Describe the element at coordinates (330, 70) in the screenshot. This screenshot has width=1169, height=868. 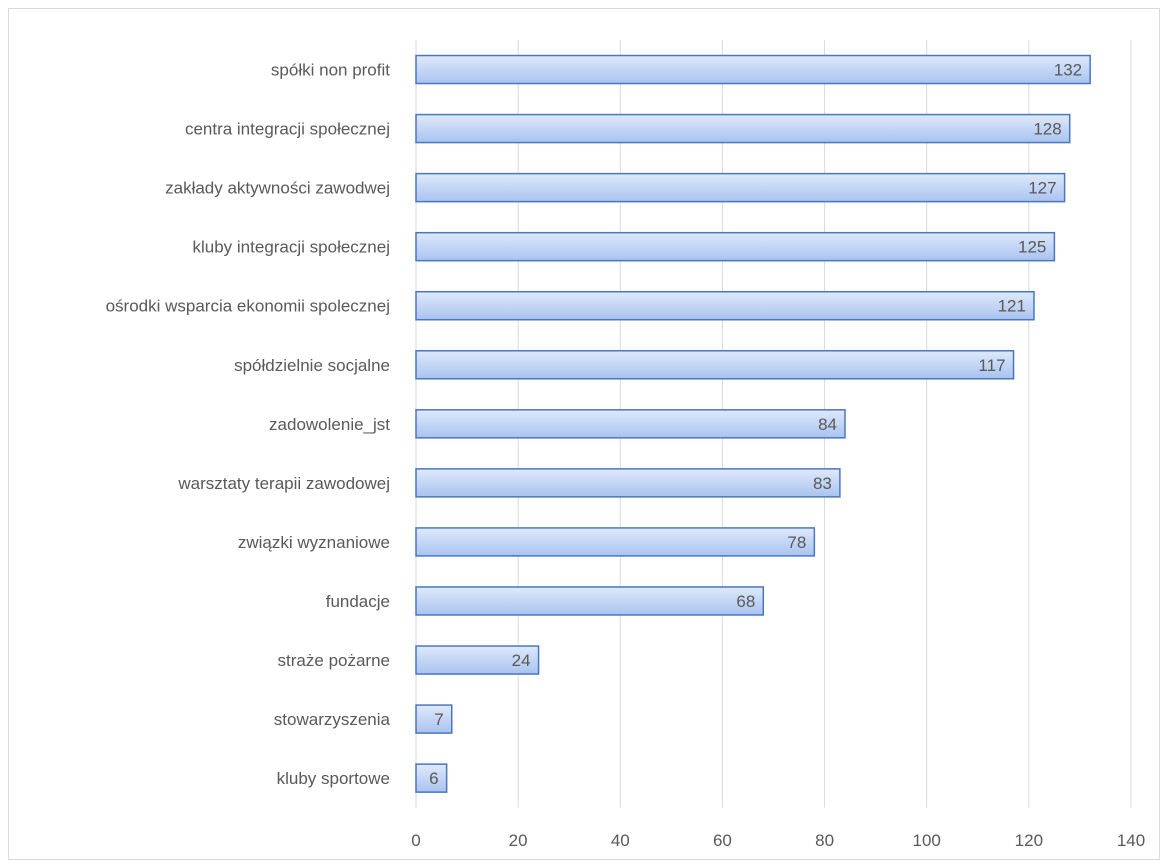
I see `category-label: spółki non profit` at that location.